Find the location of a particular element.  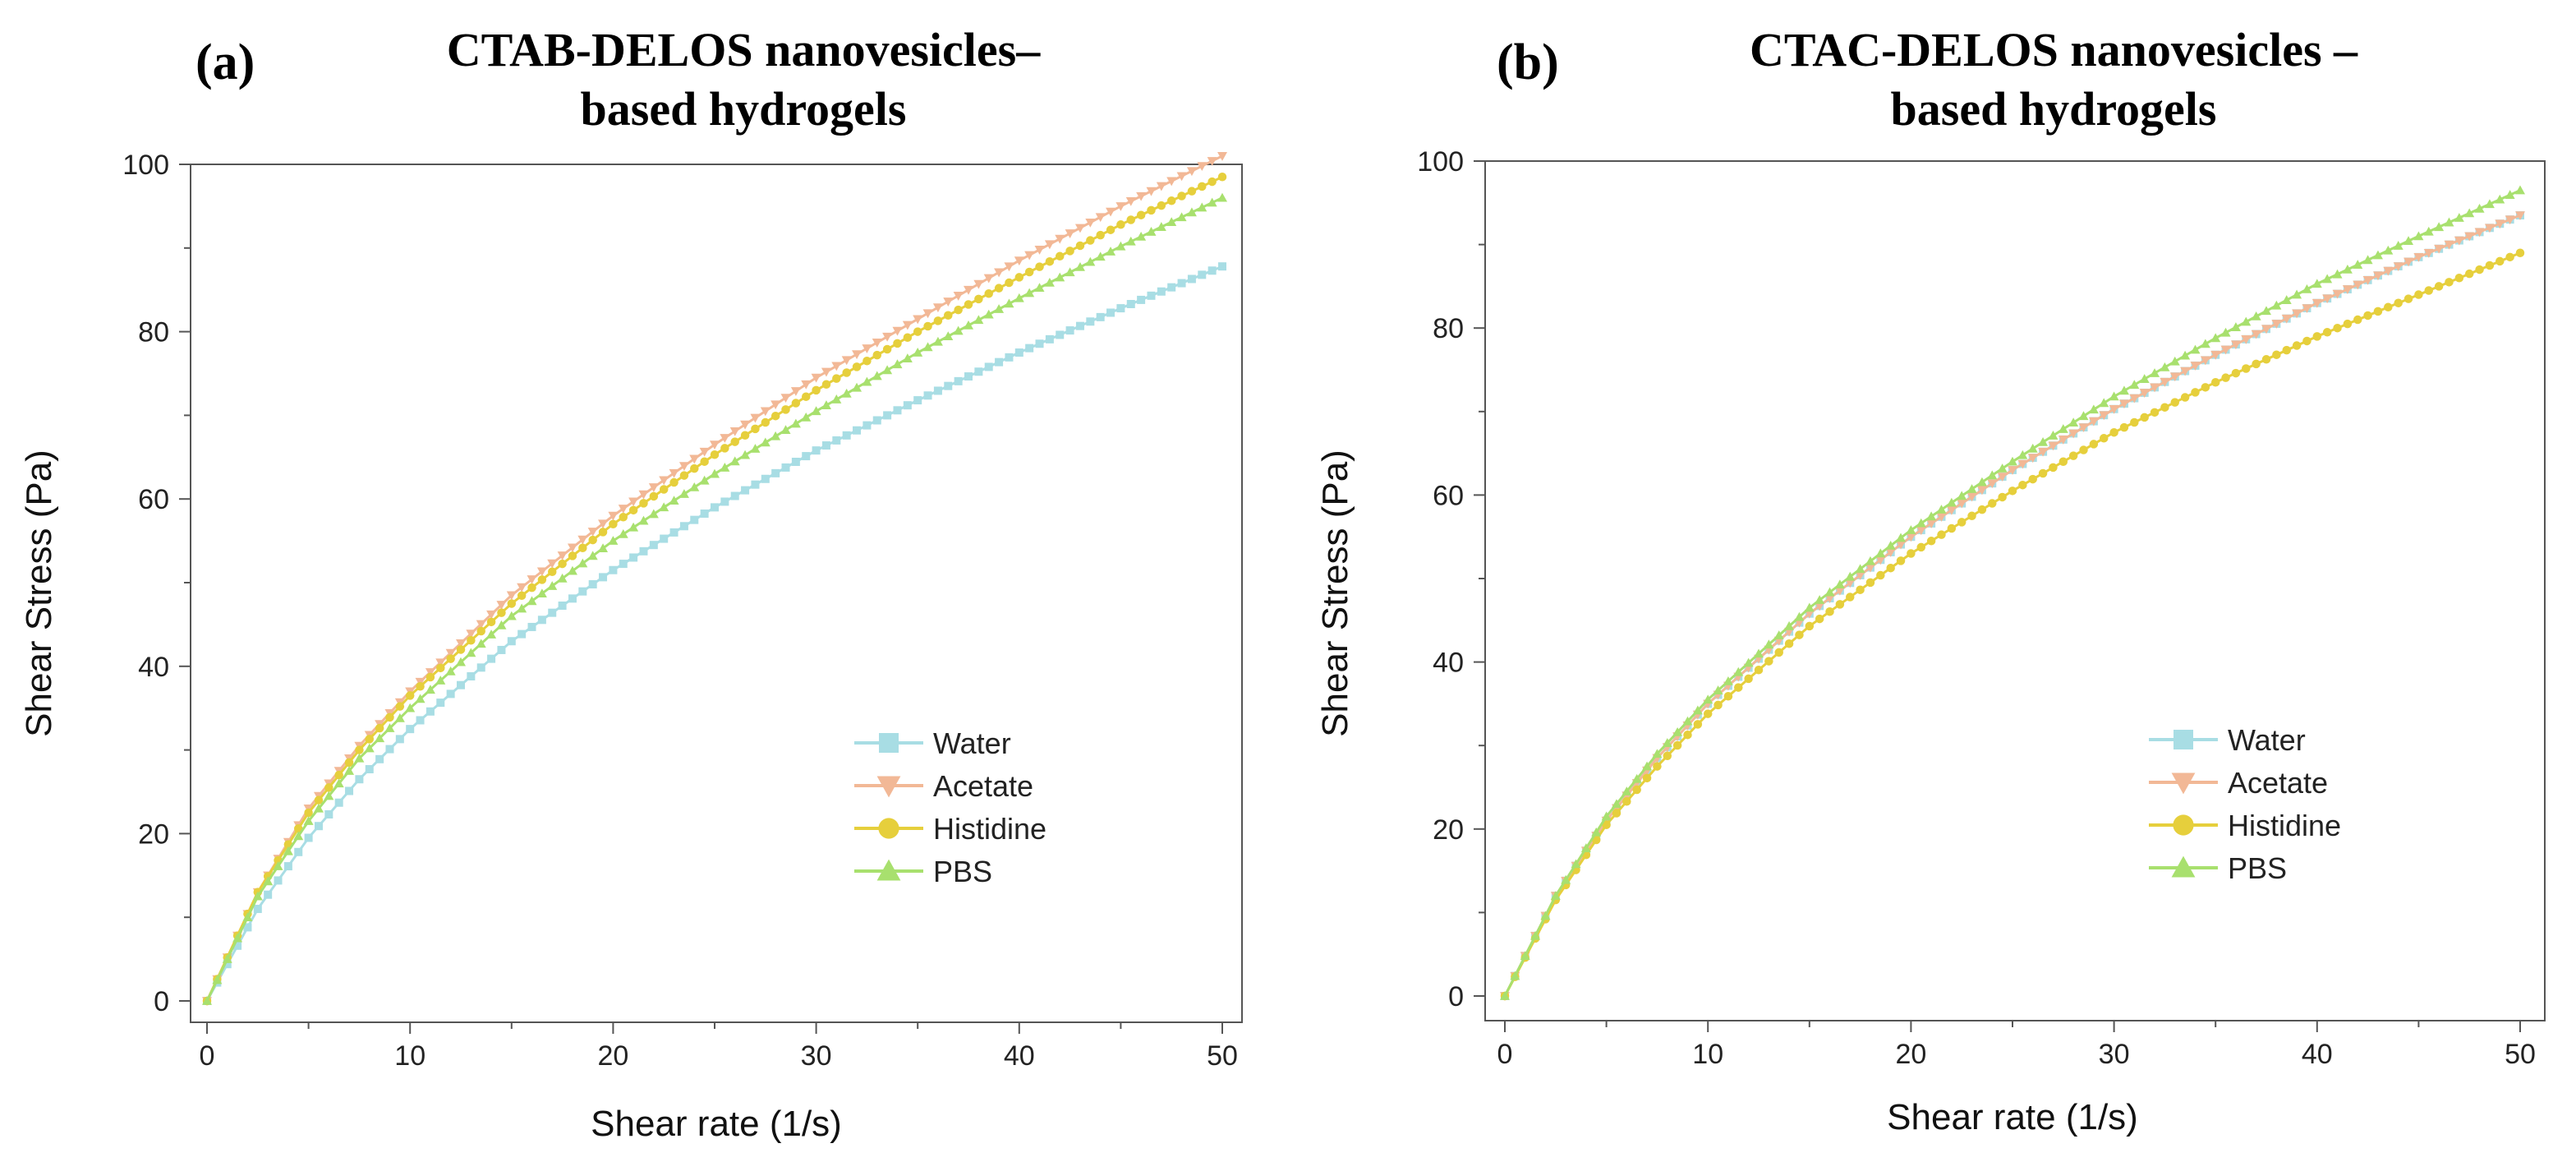

x-tick-label: 20 is located at coordinates (612, 1056).